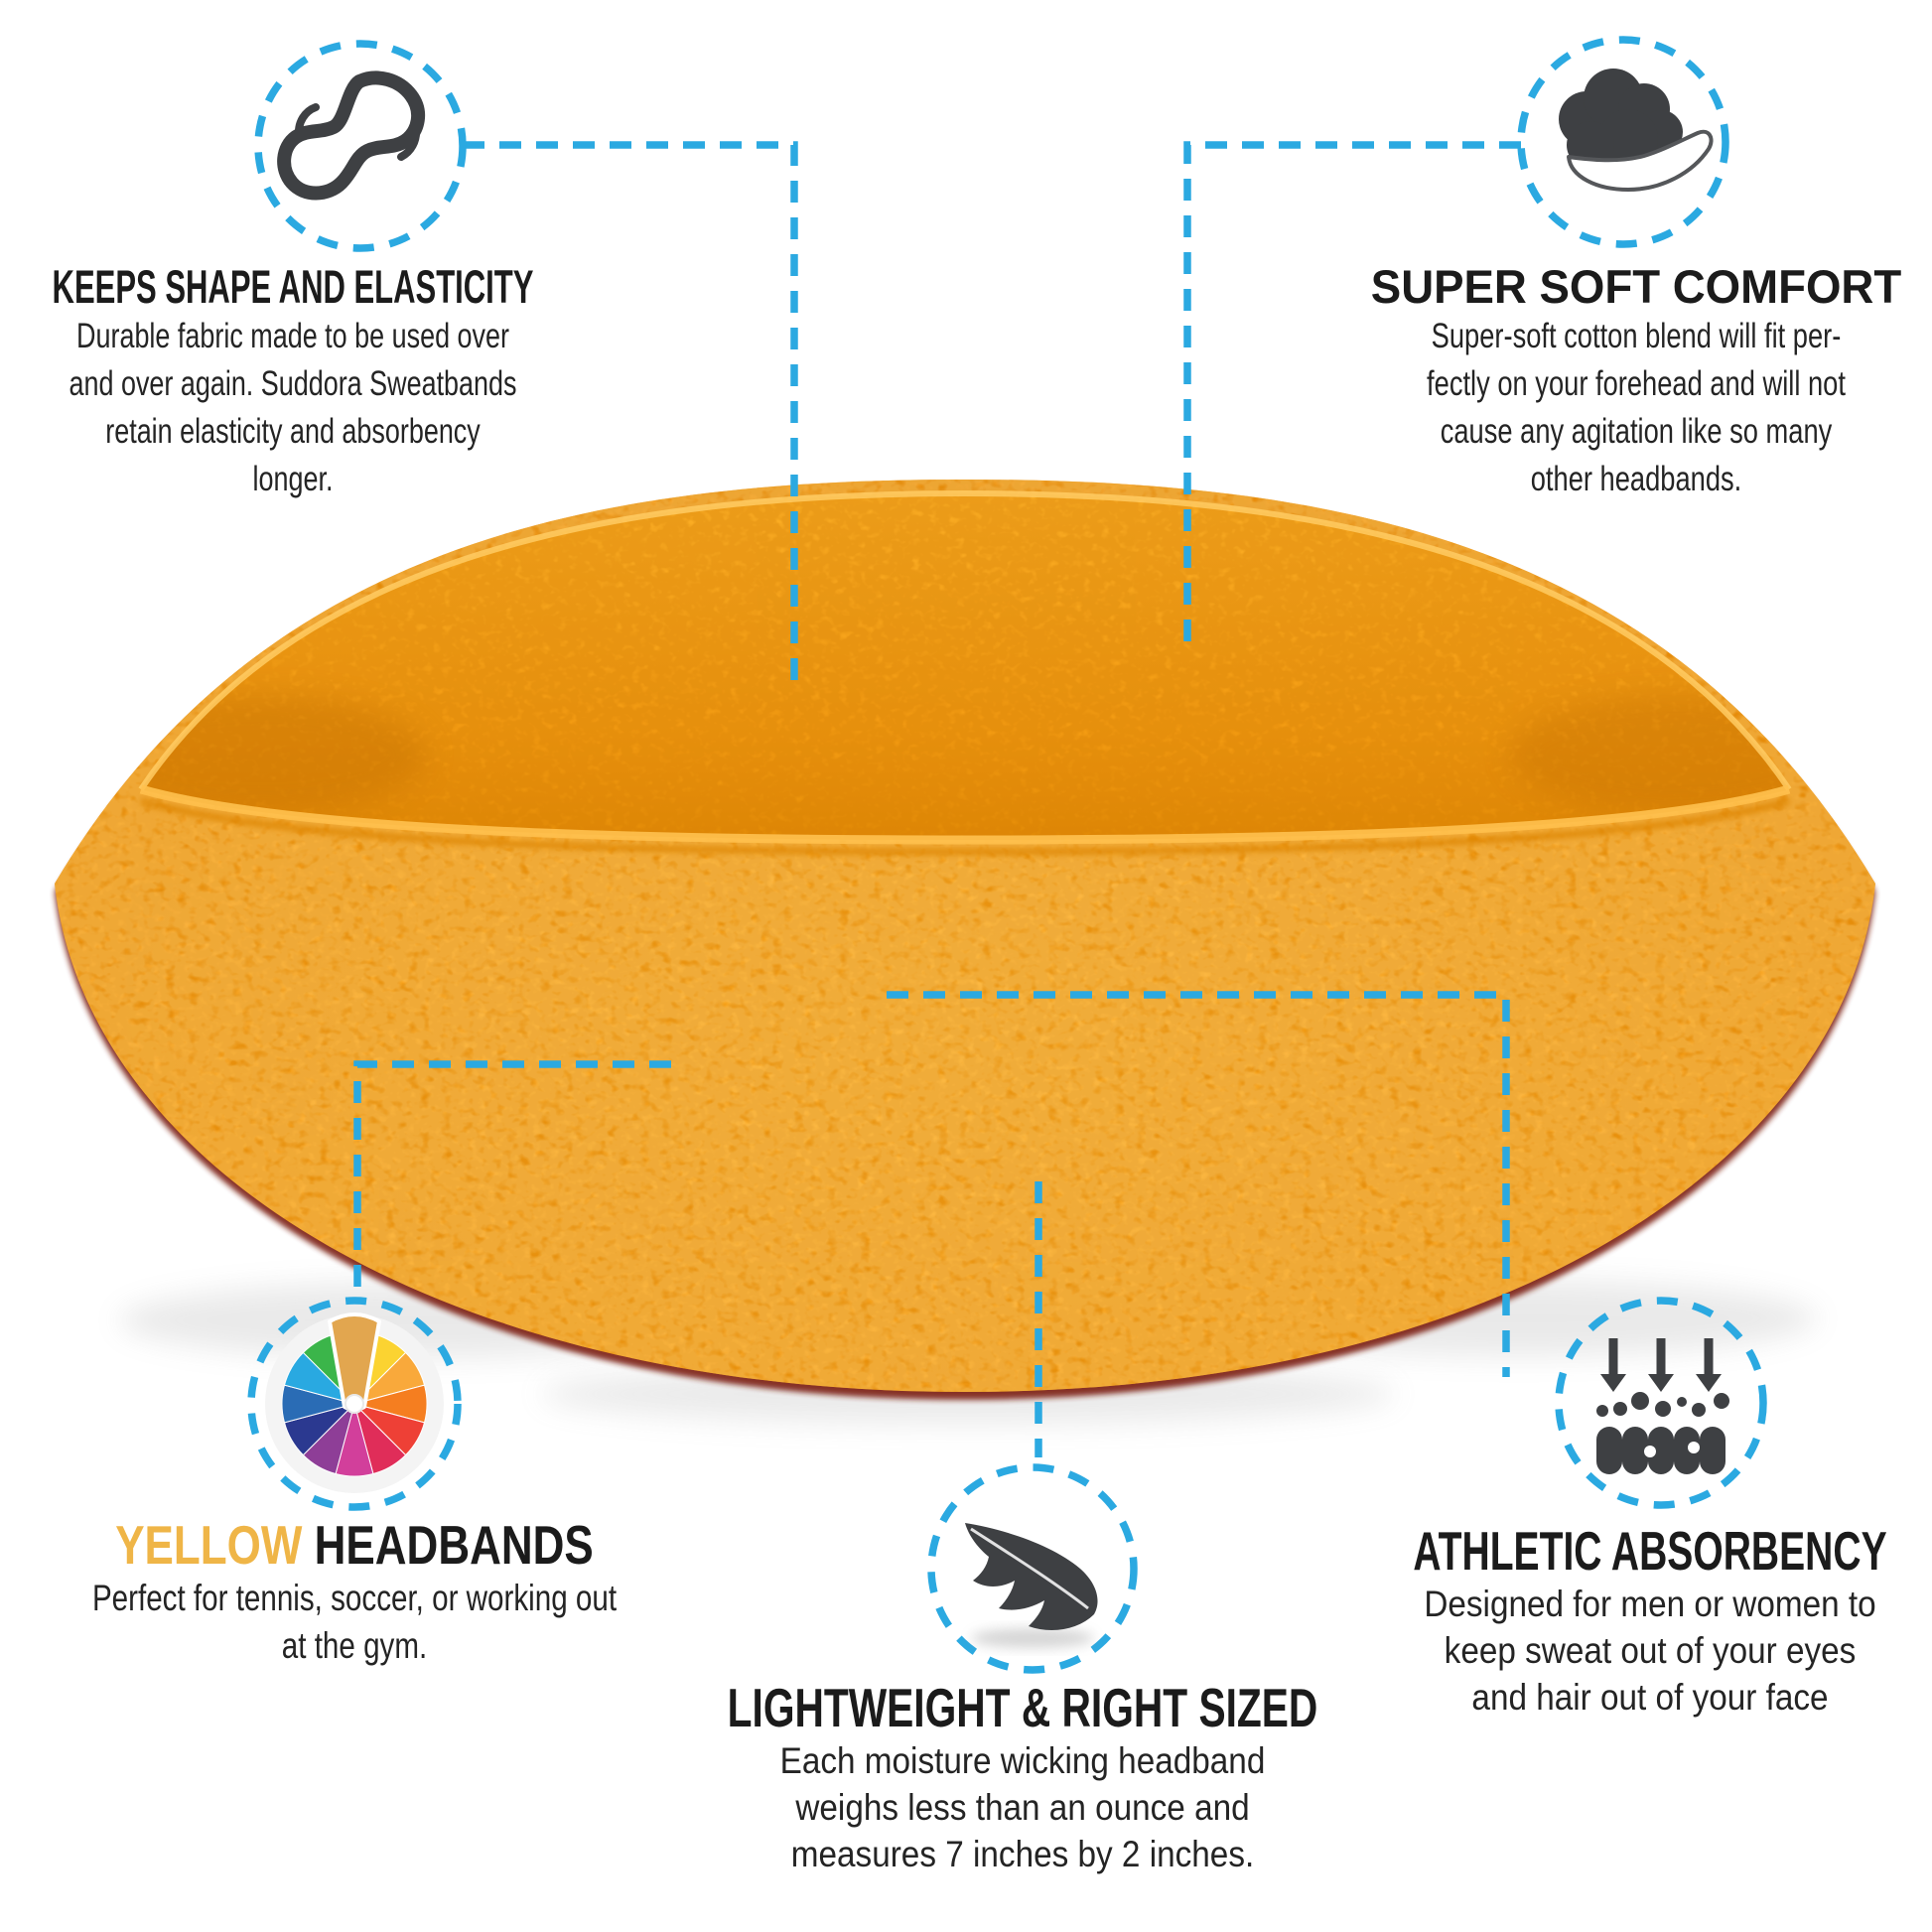 This screenshot has height=1932, width=1932. Describe the element at coordinates (1650, 1650) in the screenshot. I see `absorbency-body-line: keep sweat out of your eyes` at that location.